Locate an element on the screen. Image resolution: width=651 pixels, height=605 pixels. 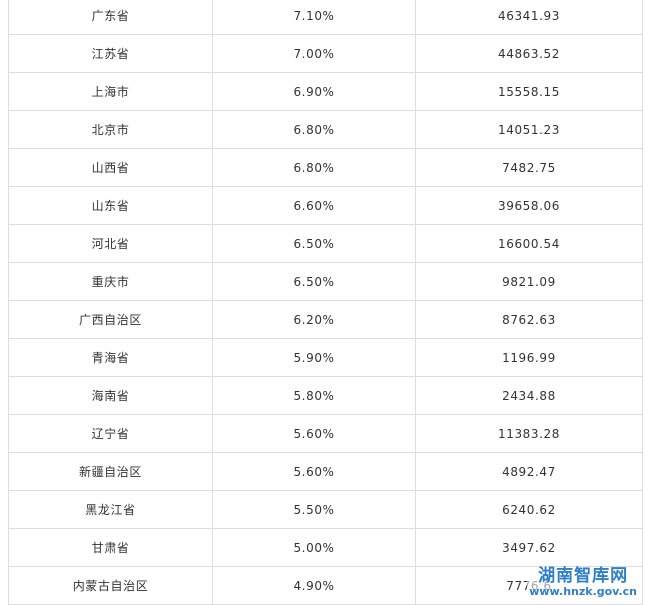
table-row: 新疆自治区 5.60% 4892.47 is located at coordinates (325, 471).